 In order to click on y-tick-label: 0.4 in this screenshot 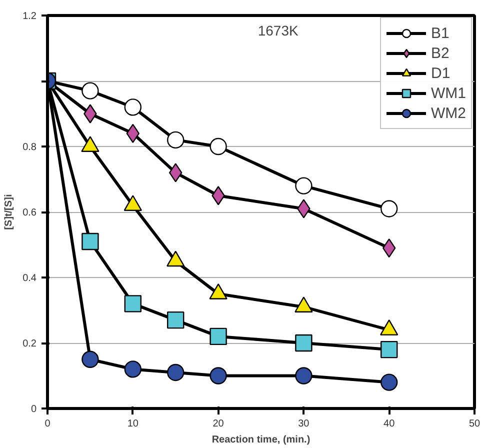, I will do `click(29, 278)`.